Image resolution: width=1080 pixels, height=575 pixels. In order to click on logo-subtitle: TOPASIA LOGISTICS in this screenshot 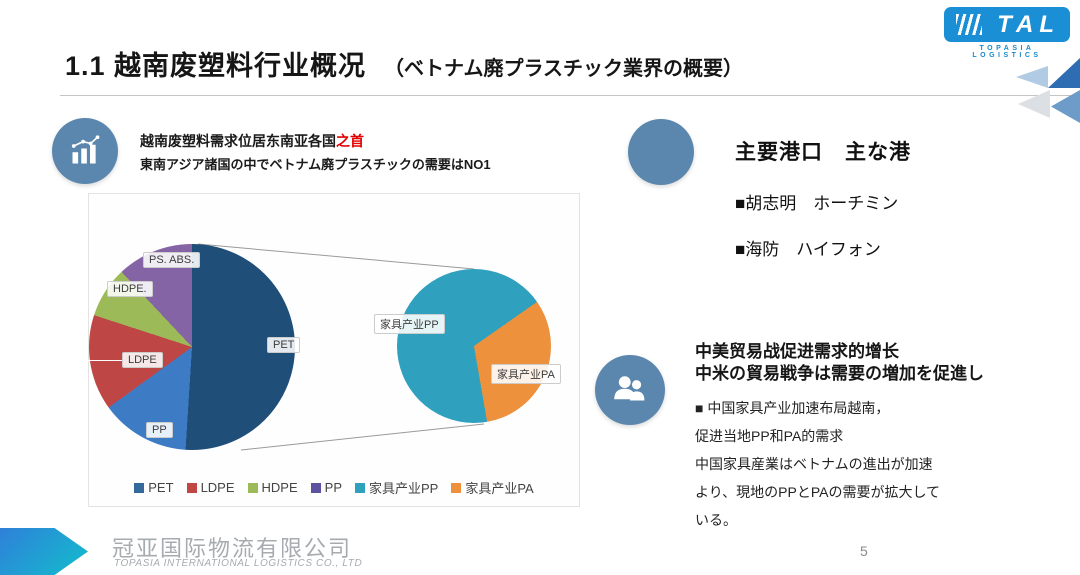, I will do `click(1007, 52)`.